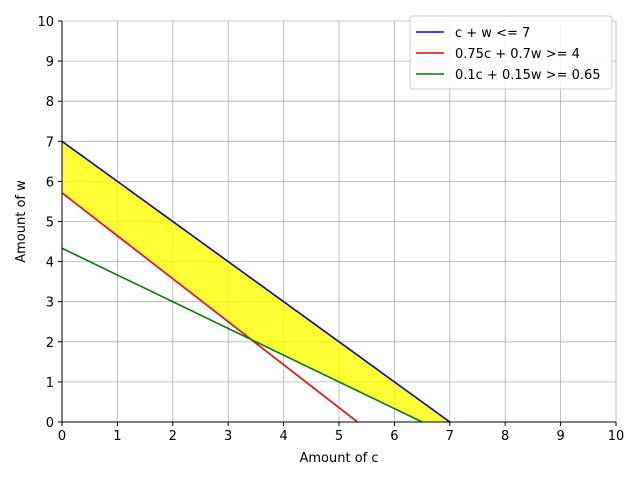 This screenshot has width=640, height=480. What do you see at coordinates (50, 62) in the screenshot?
I see `y-tick-label: 9` at bounding box center [50, 62].